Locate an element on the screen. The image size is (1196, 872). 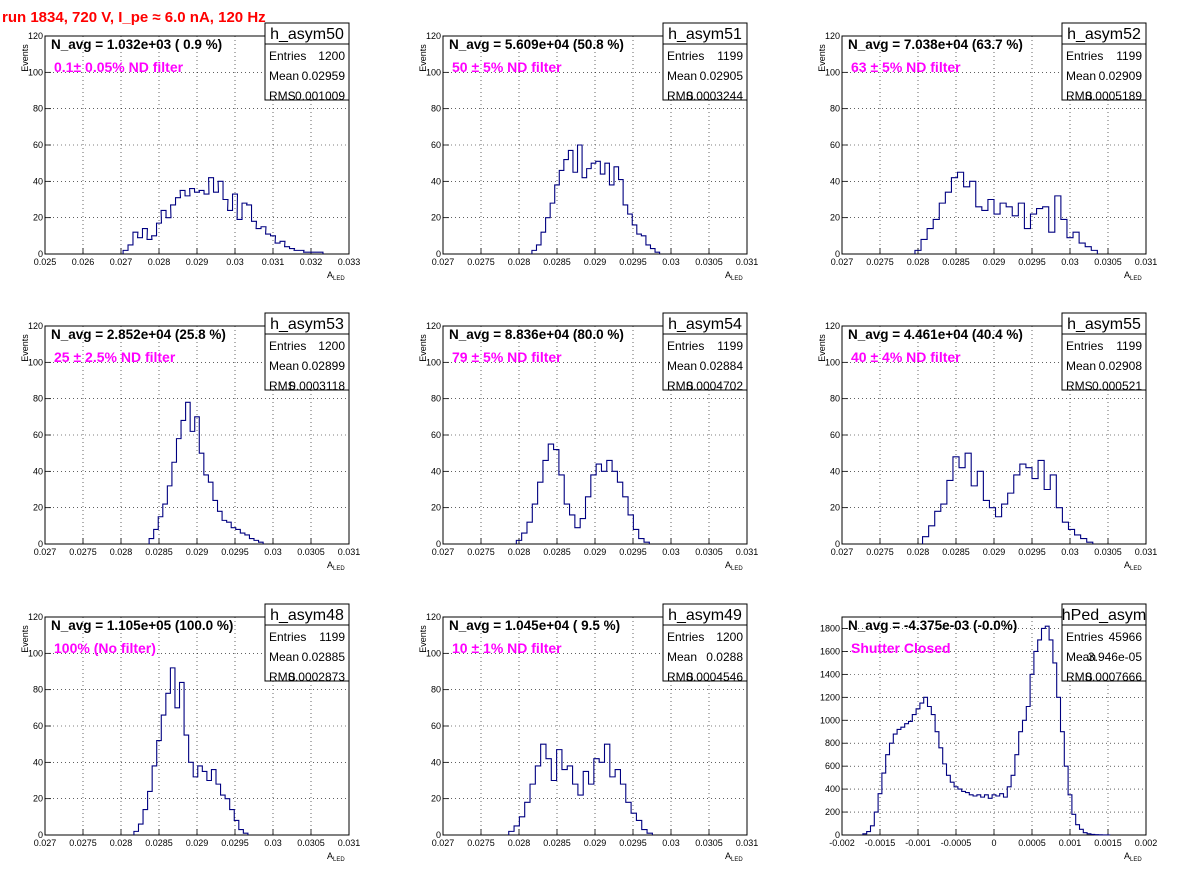
stat-value: 1199 is located at coordinates (332, 637).